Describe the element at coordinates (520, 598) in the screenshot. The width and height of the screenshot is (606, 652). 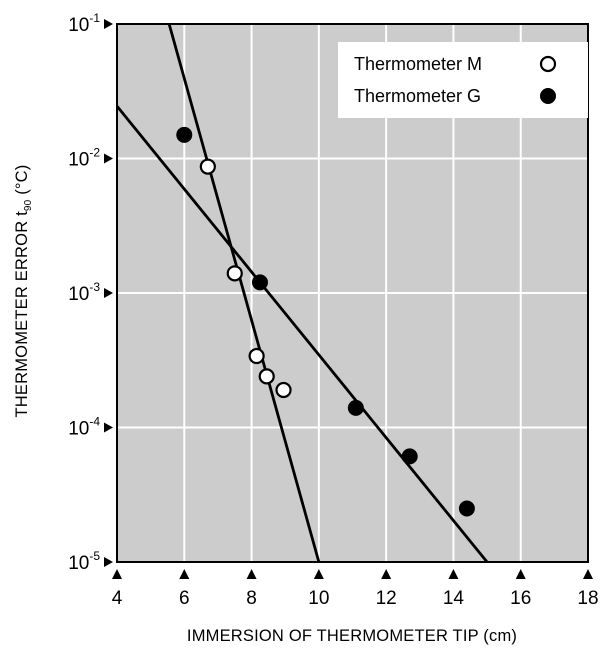
I see `x-tick-label: 16` at that location.